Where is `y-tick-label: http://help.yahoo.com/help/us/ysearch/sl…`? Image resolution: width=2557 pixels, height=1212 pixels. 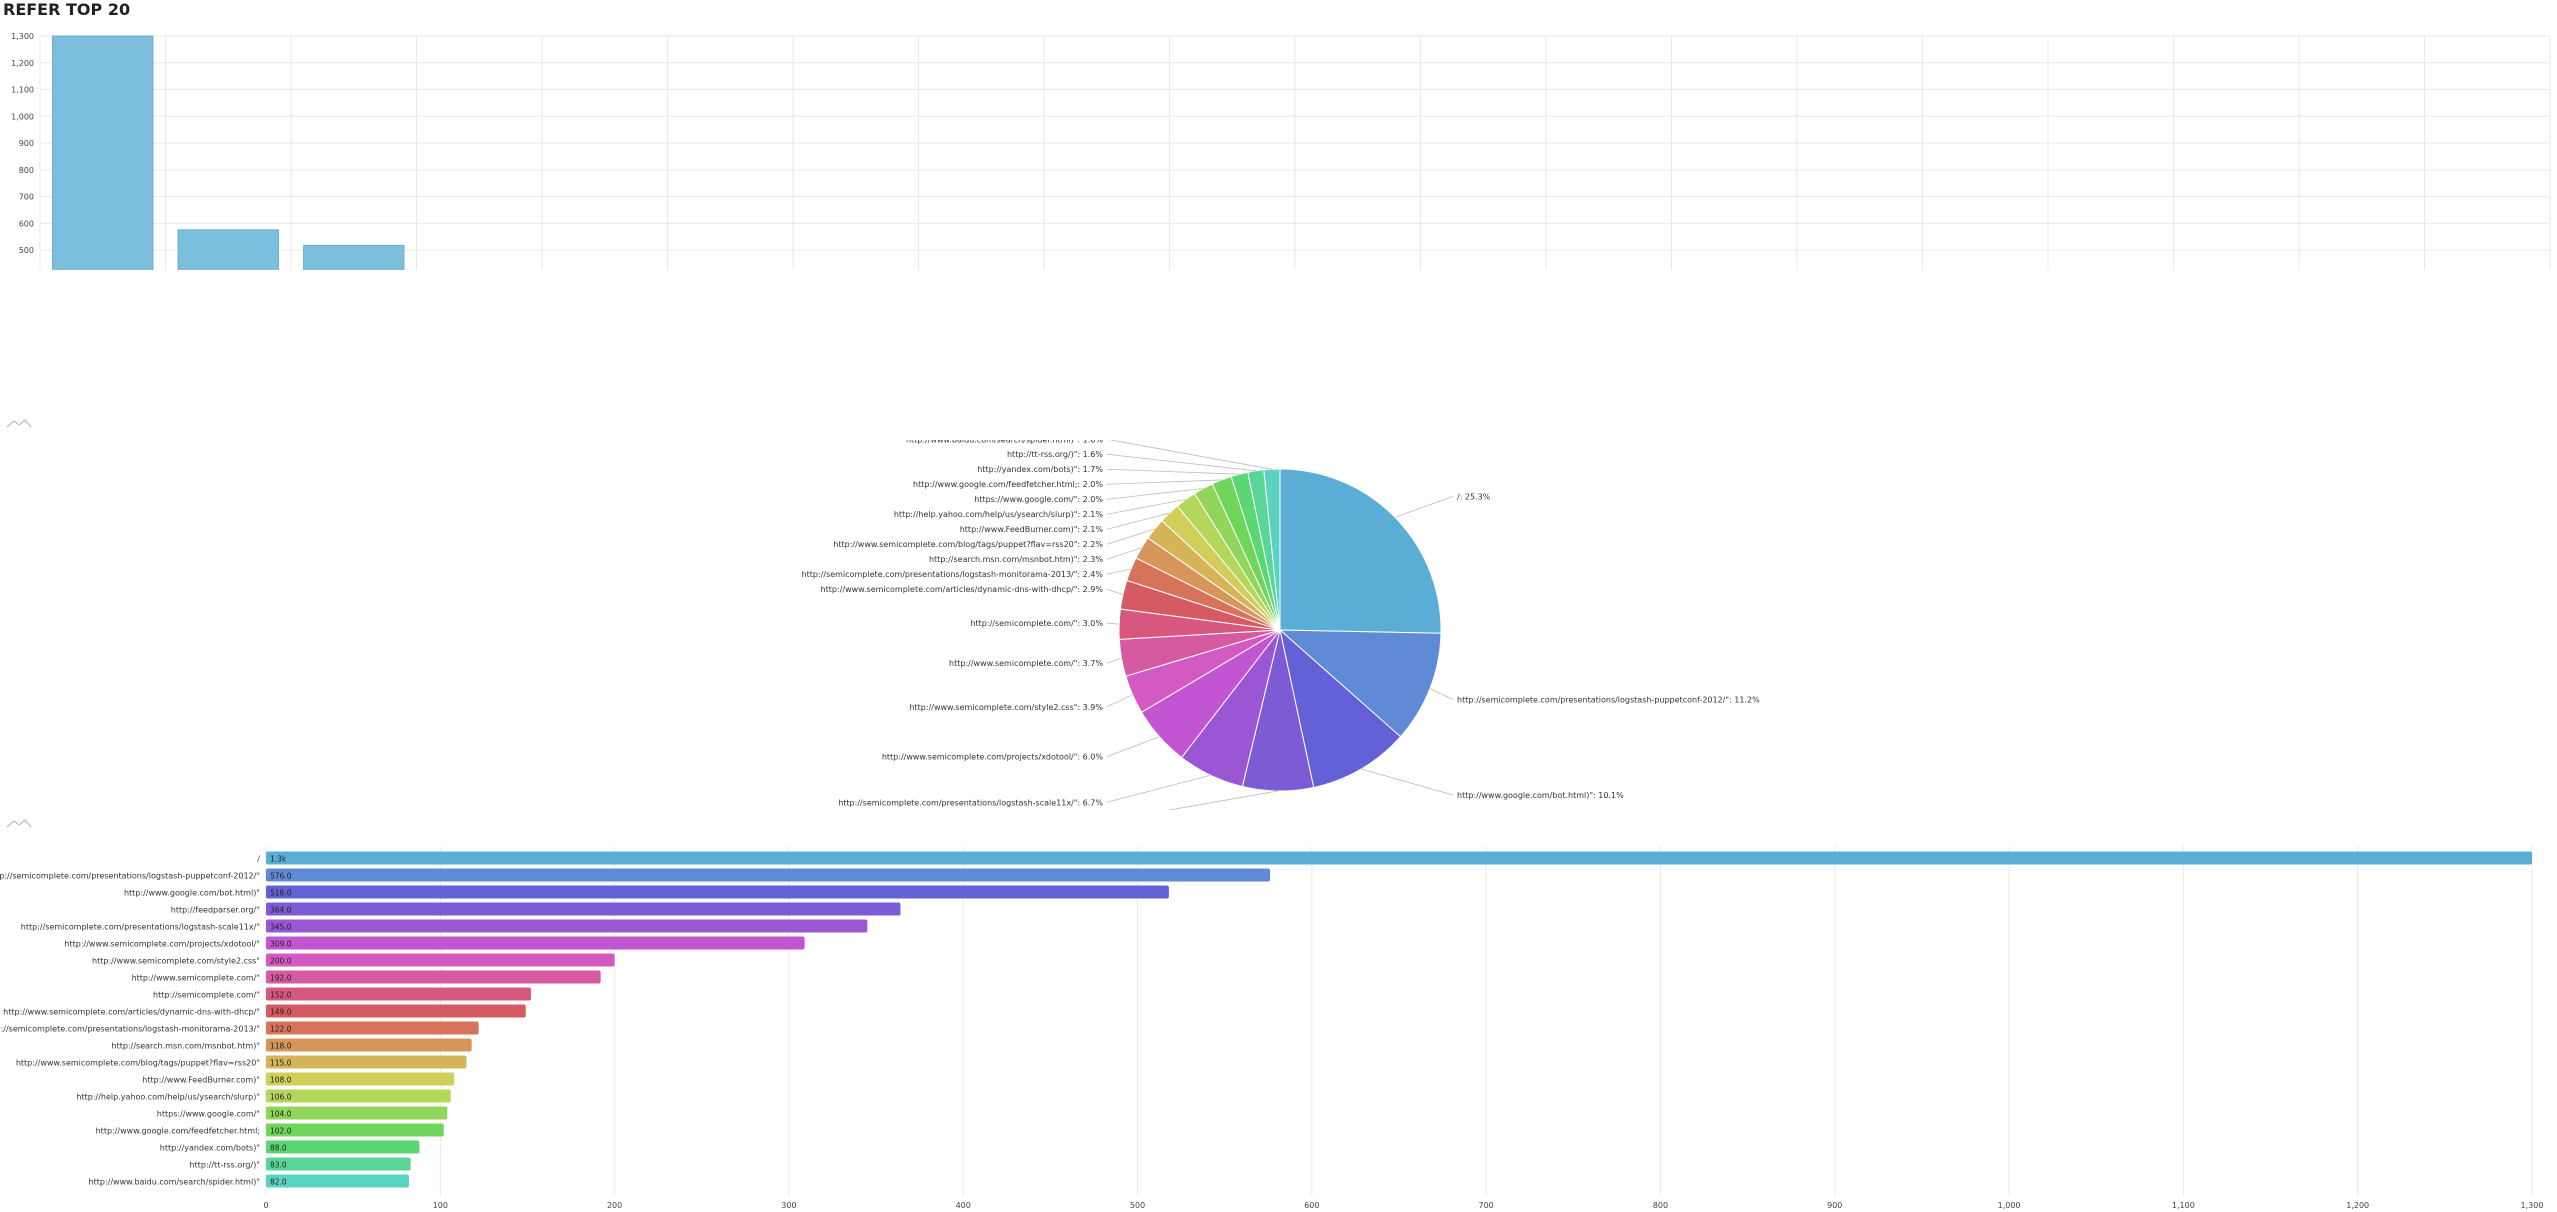
y-tick-label: http://help.yahoo.com/help/us/ysearch/sl… is located at coordinates (168, 1097).